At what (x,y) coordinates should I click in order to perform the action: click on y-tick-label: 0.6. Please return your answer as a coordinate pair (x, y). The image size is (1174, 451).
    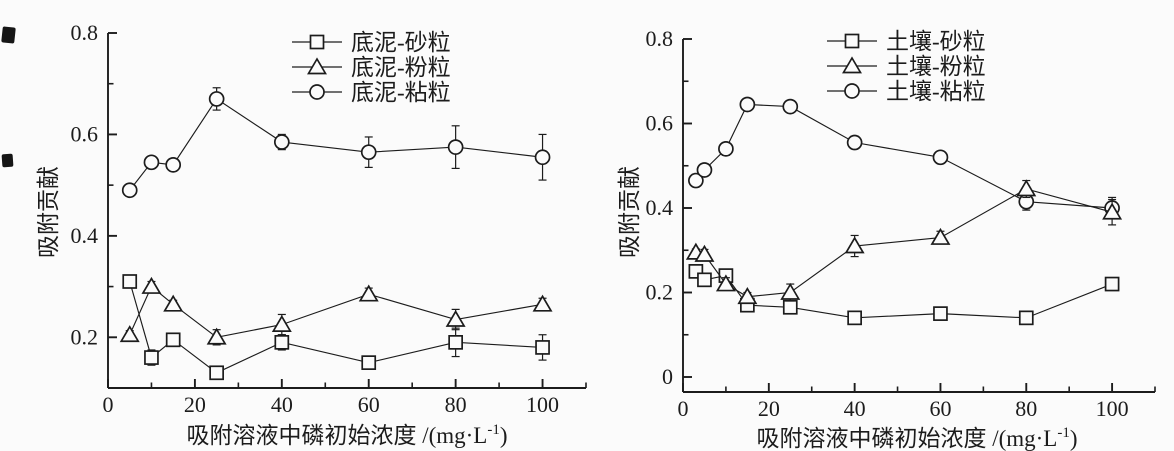
    Looking at the image, I should click on (85, 133).